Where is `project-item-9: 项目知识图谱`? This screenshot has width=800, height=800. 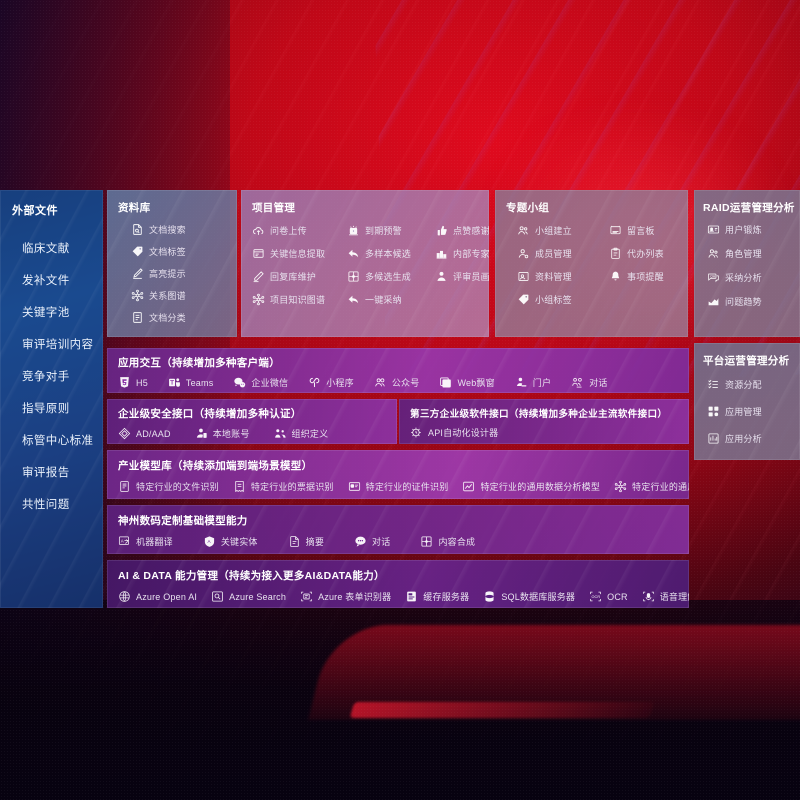
project-item-9: 项目知识图谱 is located at coordinates (299, 299).